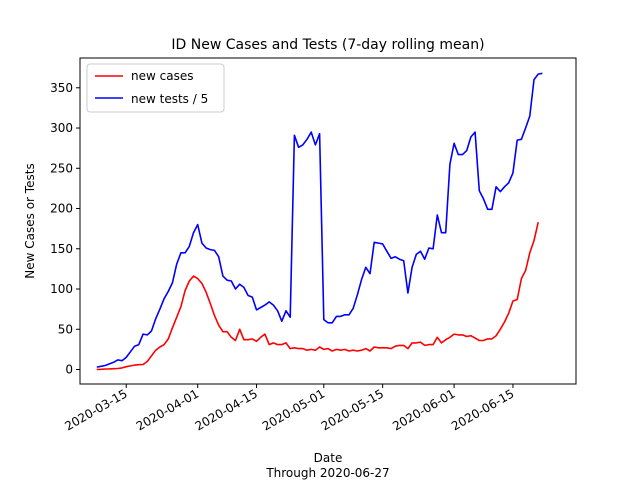  I want to click on legend: new cases new tests / 5, so click(155, 88).